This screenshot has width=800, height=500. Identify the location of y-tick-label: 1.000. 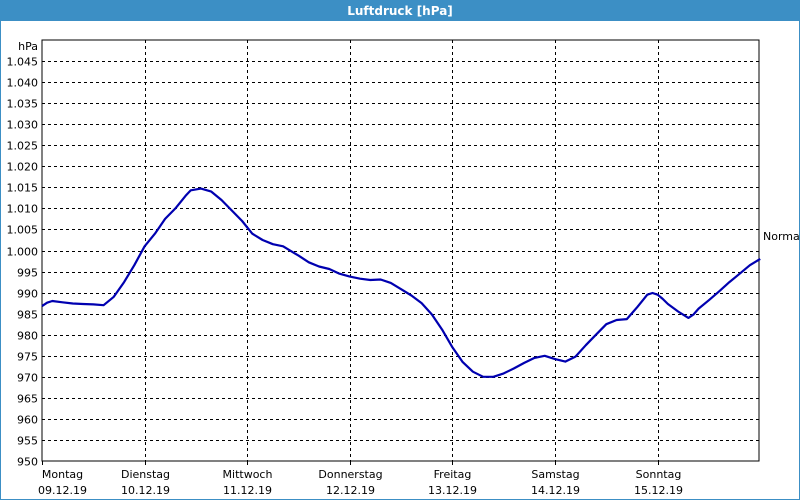
(23, 252).